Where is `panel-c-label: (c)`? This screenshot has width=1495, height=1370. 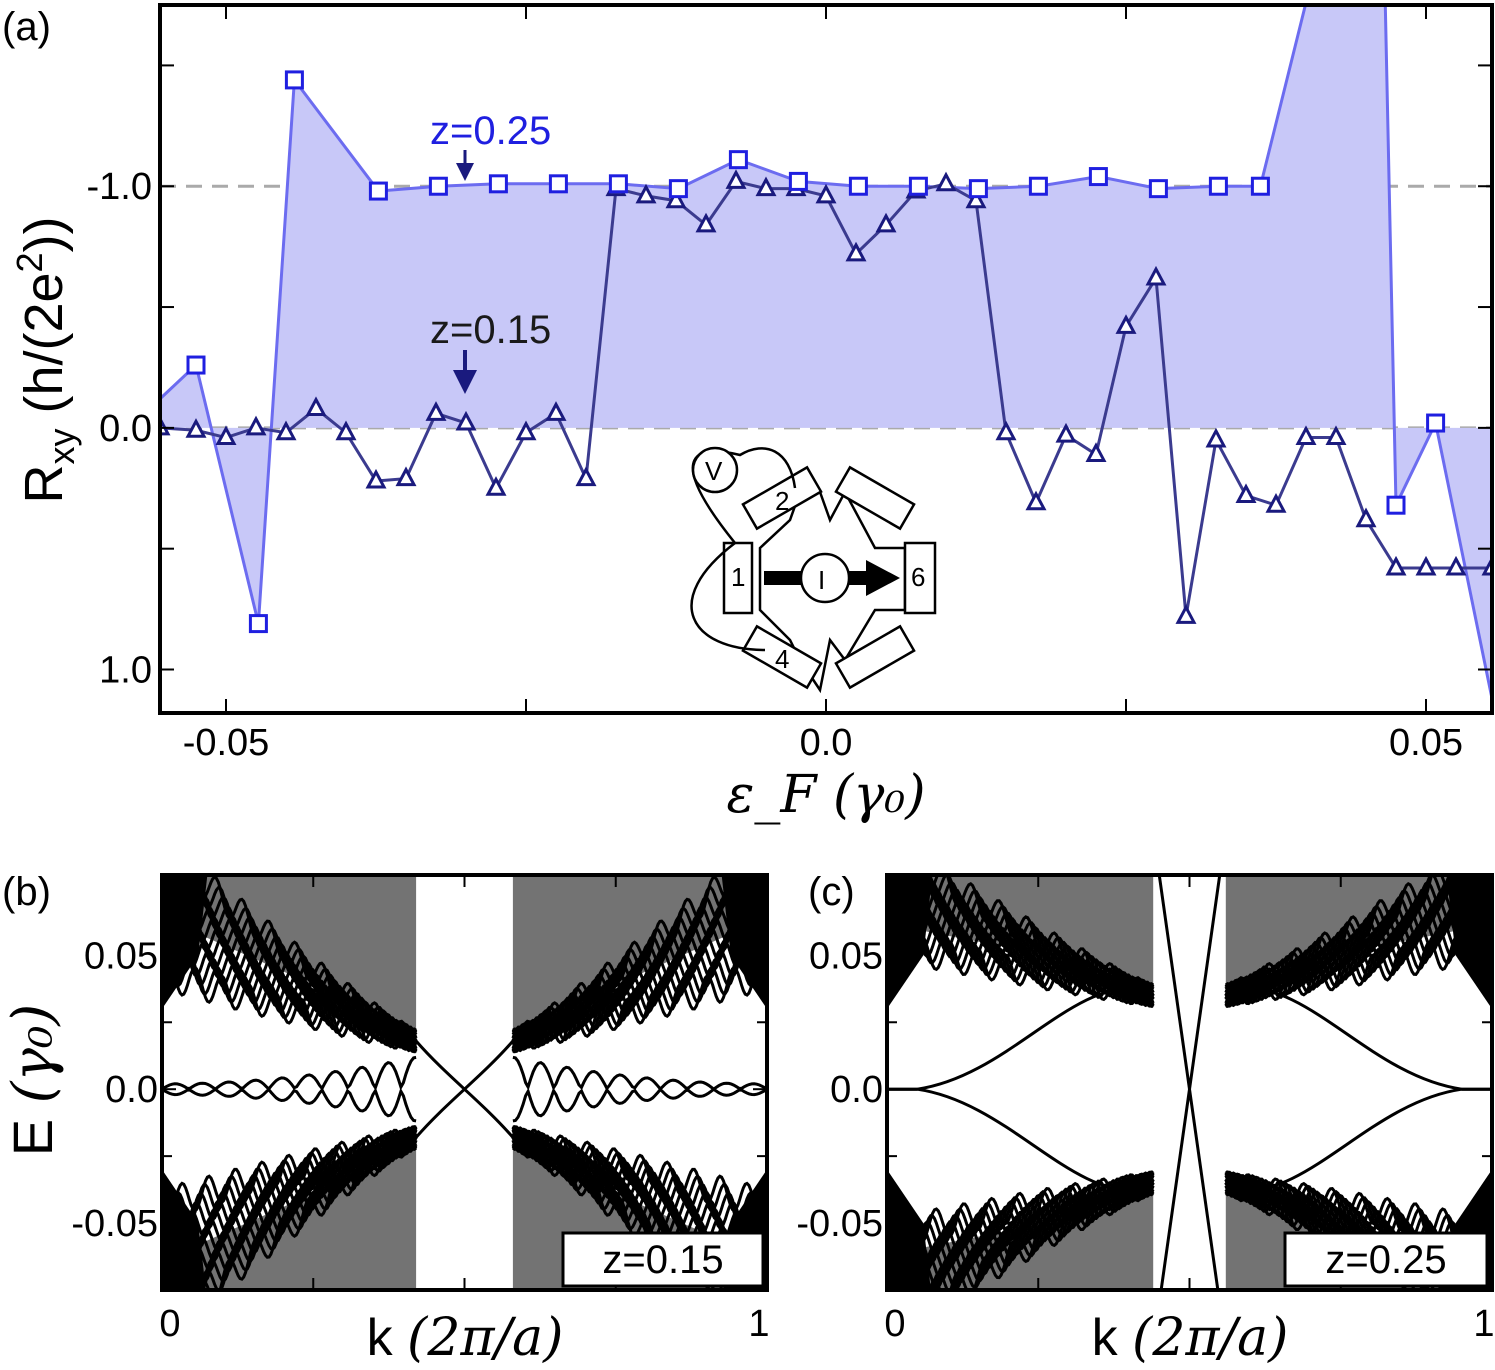
panel-c-label: (c) is located at coordinates (831, 892).